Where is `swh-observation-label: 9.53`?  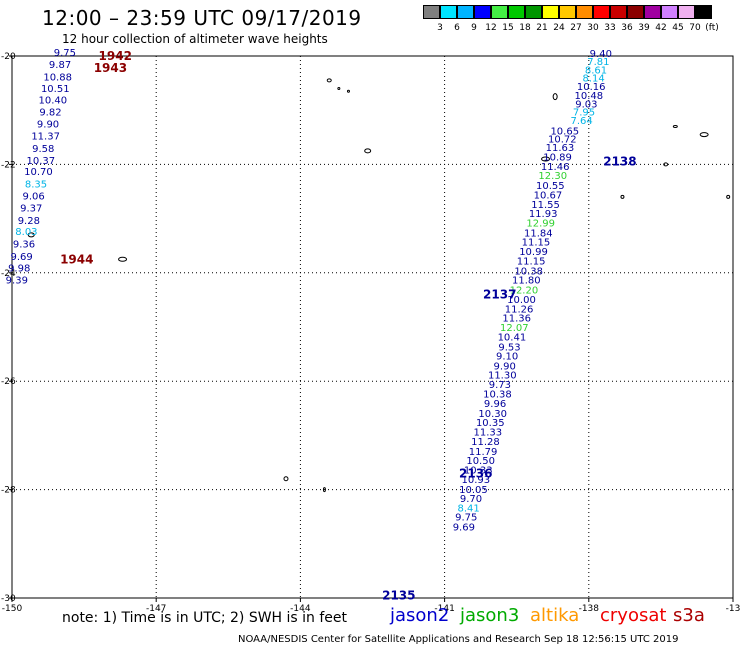 swh-observation-label: 9.53 is located at coordinates (509, 347).